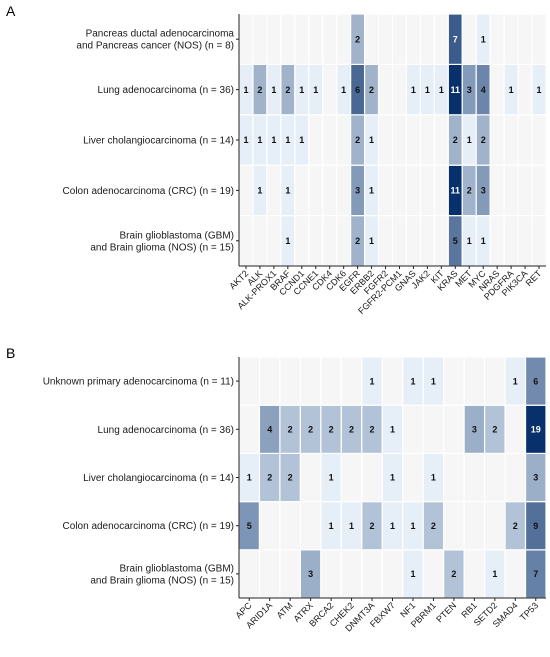 This screenshot has width=550, height=657. What do you see at coordinates (535, 526) in the screenshot?
I see `cell-value-label: 9` at bounding box center [535, 526].